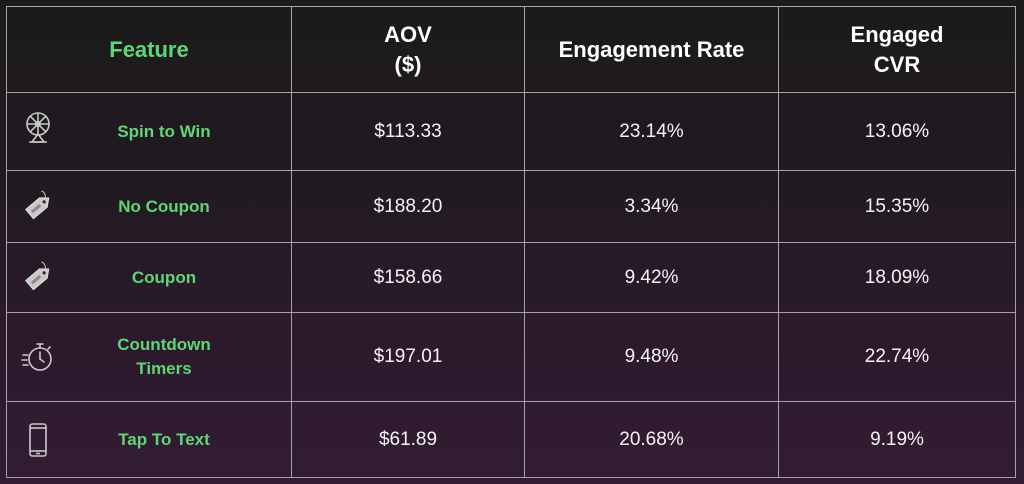  Describe the element at coordinates (651, 131) in the screenshot. I see `engagement-rate-cell: 23.14%` at that location.